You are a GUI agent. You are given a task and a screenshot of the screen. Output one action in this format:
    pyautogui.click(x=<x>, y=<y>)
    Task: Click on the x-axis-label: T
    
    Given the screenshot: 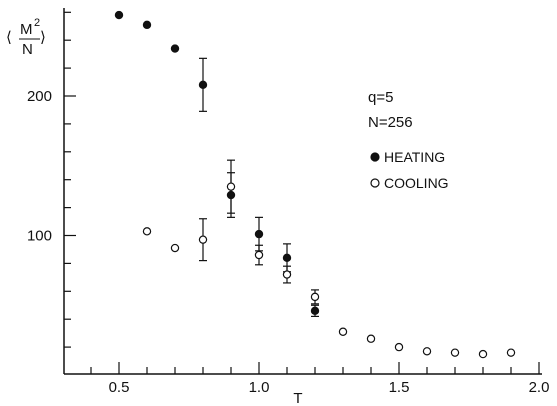 What is the action you would take?
    pyautogui.click(x=297, y=398)
    